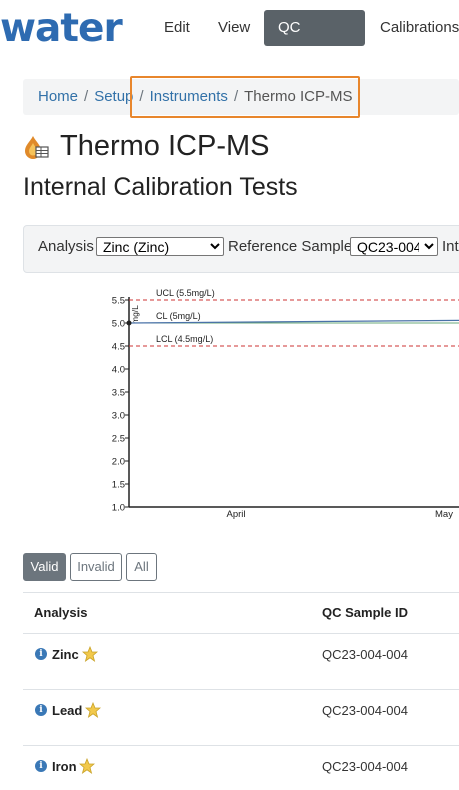  I want to click on reference-sample-select: QC23-004, so click(394, 246).